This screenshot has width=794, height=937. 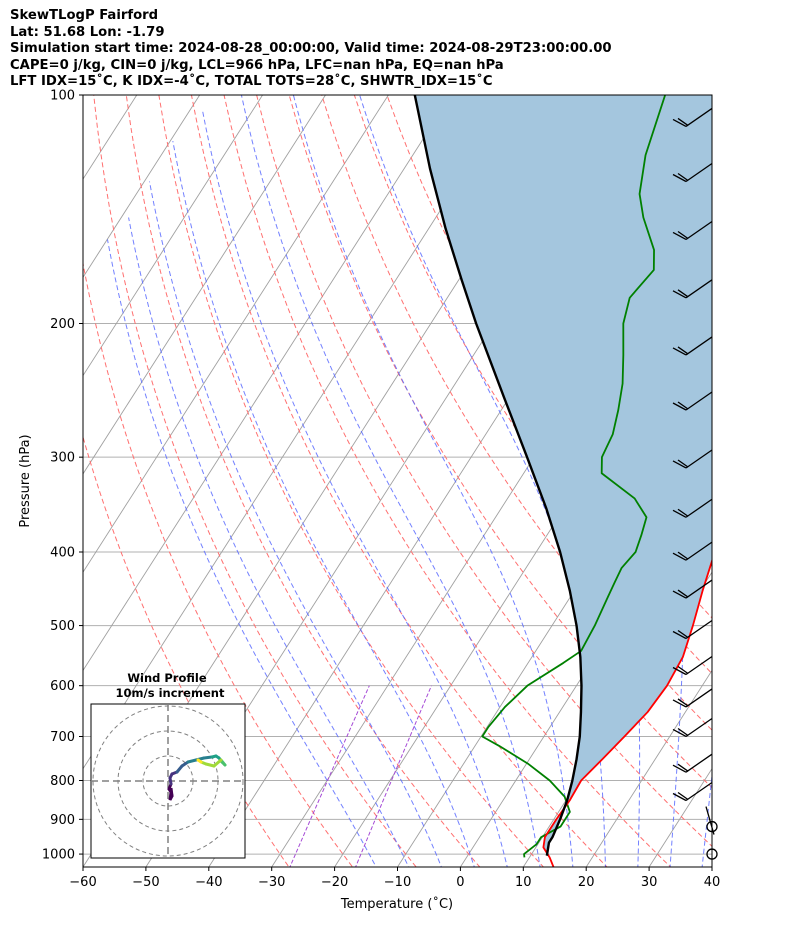 I want to click on temperature-line, so click(x=627, y=712).